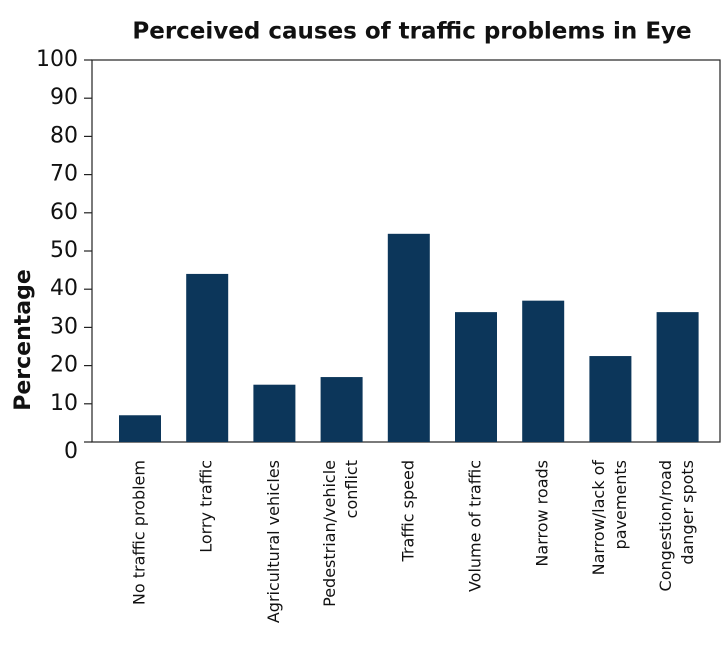 Image resolution: width=724 pixels, height=645 pixels. What do you see at coordinates (407, 511) in the screenshot?
I see `x-tick-label: Traffic speed` at bounding box center [407, 511].